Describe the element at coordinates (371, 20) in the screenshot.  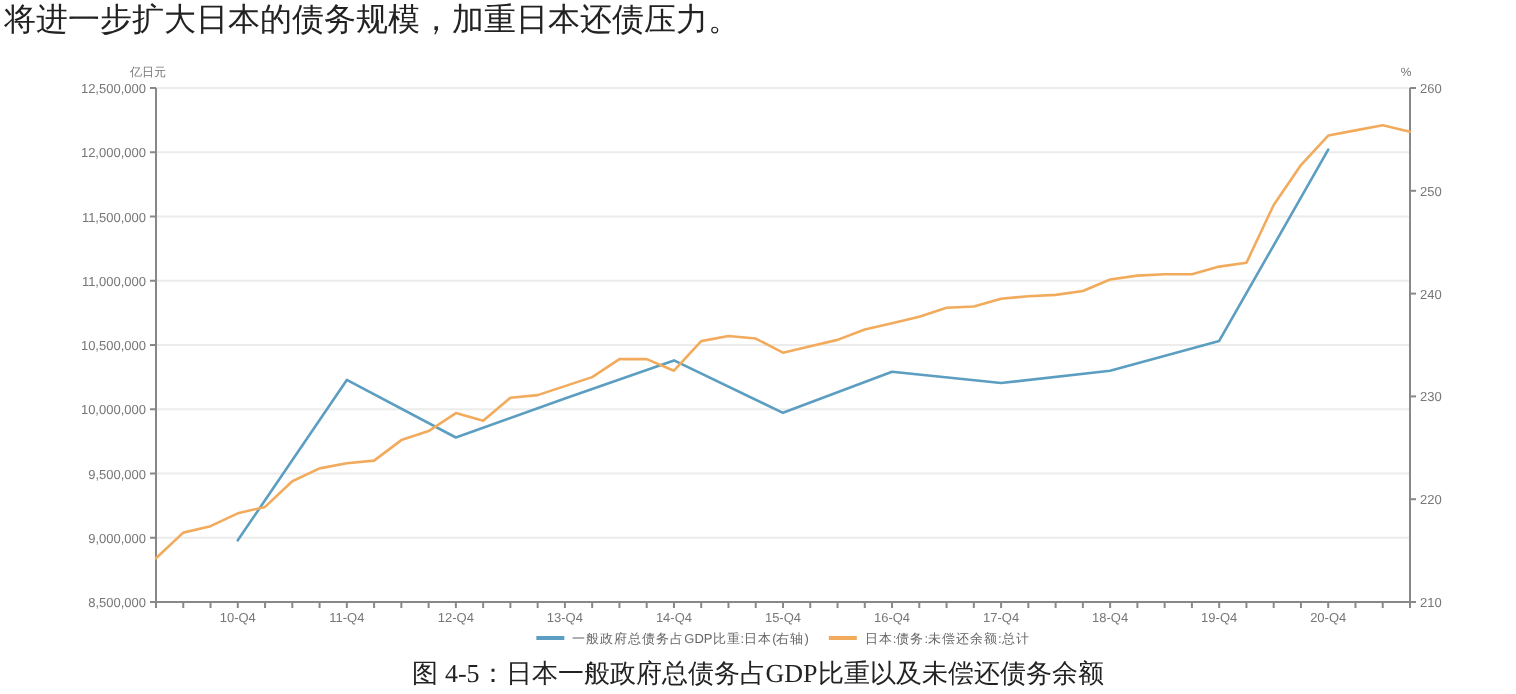
I see `text: 将进一步扩大日本的债务规模，加重日本还债压力。` at that location.